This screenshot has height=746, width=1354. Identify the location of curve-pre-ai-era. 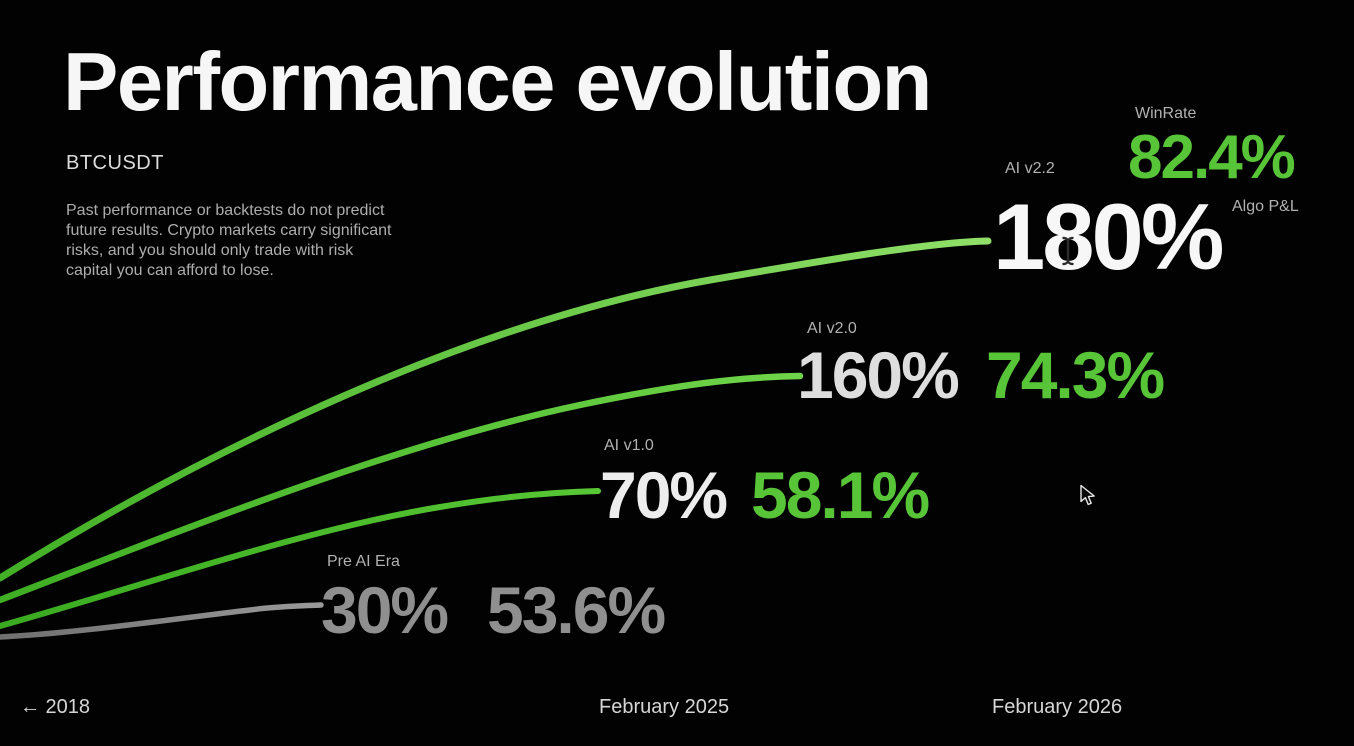
(162, 621).